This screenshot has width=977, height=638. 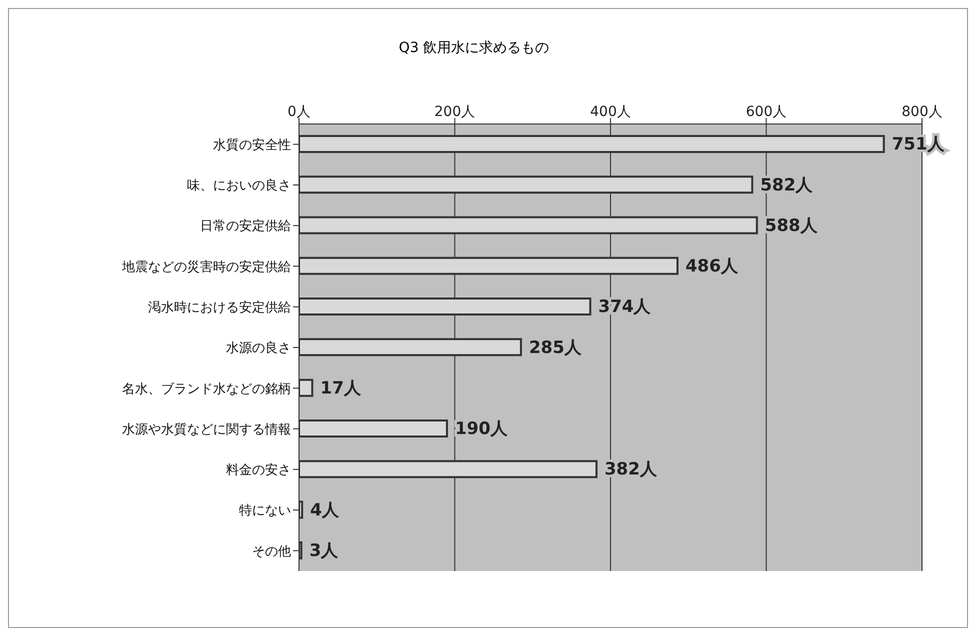 I want to click on x-tick-label: 0人, so click(x=299, y=112).